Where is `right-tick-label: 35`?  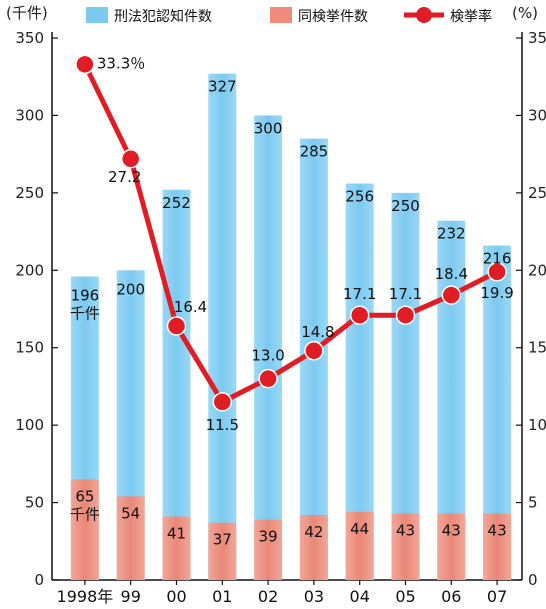
right-tick-label: 35 is located at coordinates (537, 38).